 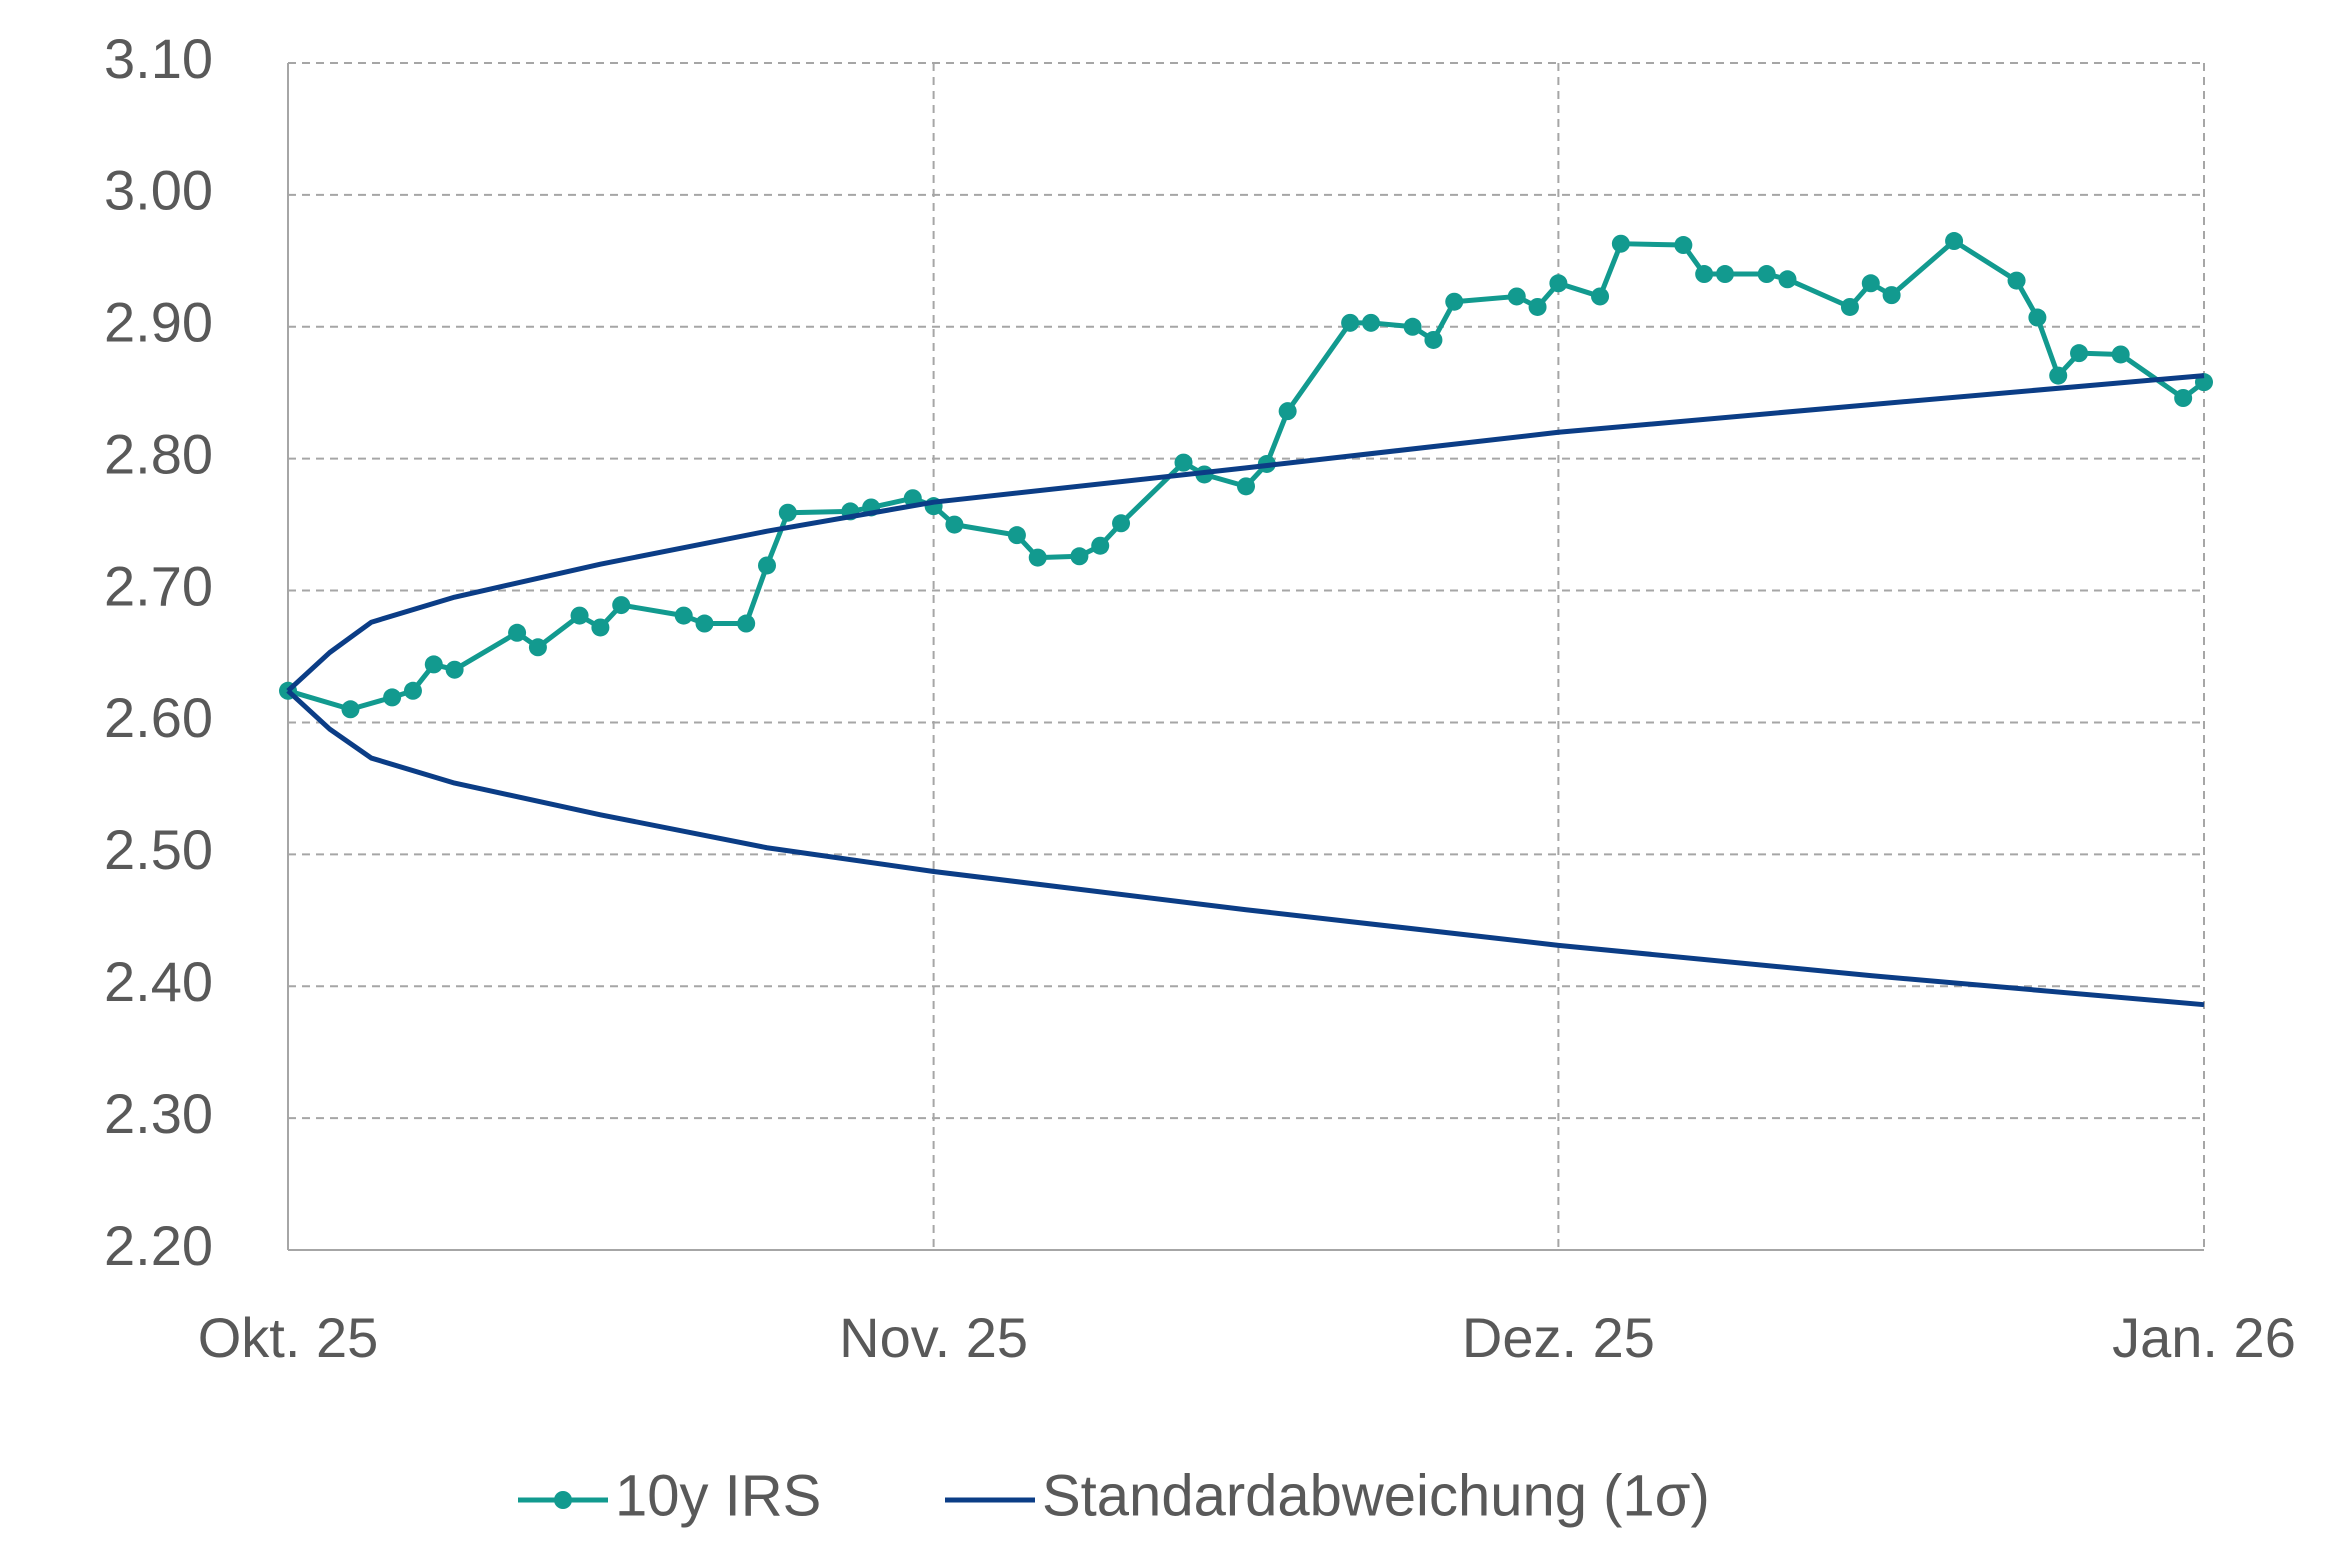 I want to click on y-tick-label: 2.50, so click(x=158, y=849).